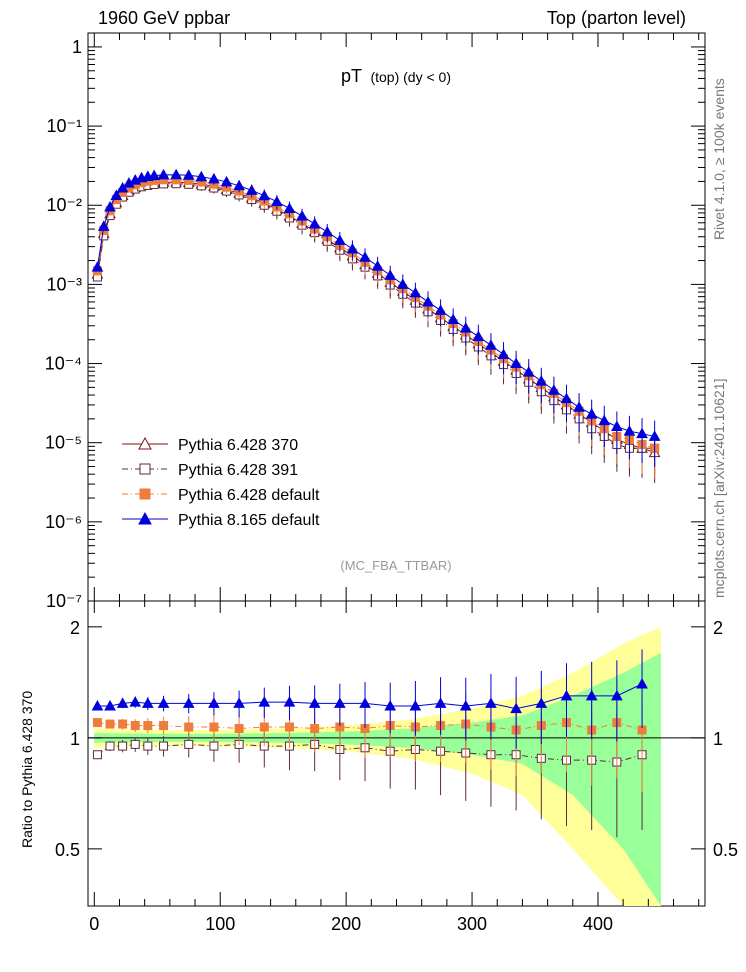 The width and height of the screenshot is (746, 972). I want to click on y-tick-label: 1, so click(77, 47).